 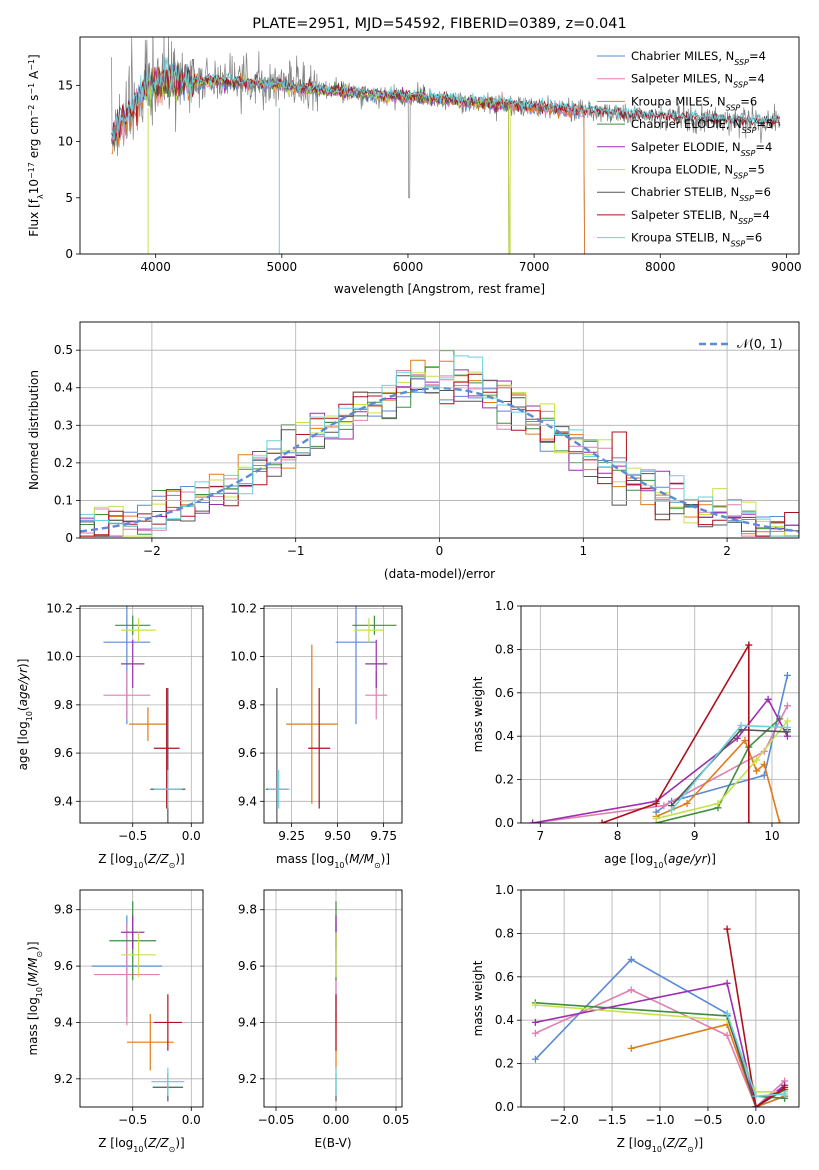 I want to click on x-tick-label: −2.0, so click(x=564, y=1120).